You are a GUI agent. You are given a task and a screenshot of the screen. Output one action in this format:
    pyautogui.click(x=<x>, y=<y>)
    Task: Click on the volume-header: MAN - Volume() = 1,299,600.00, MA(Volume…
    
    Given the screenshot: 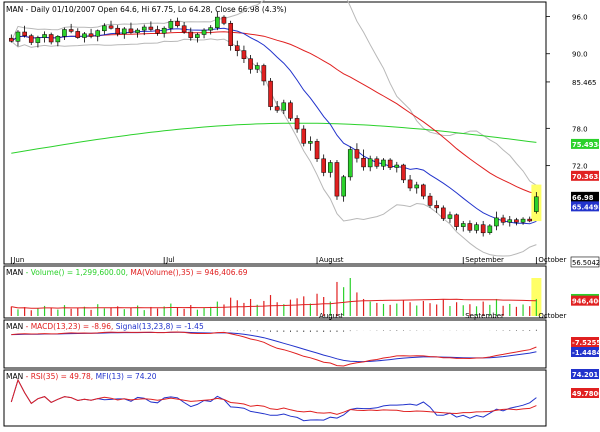 What is the action you would take?
    pyautogui.click(x=127, y=272)
    